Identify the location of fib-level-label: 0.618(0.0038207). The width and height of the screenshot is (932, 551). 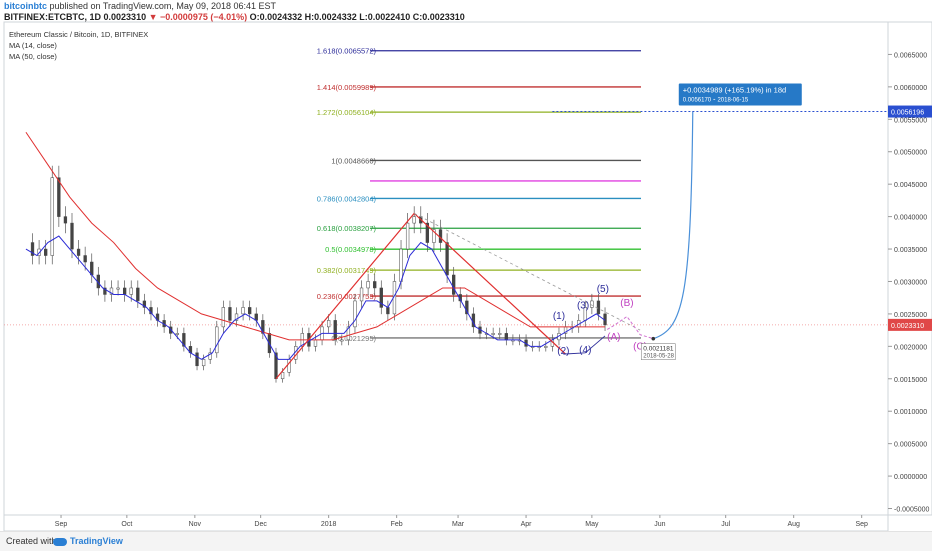
(347, 228).